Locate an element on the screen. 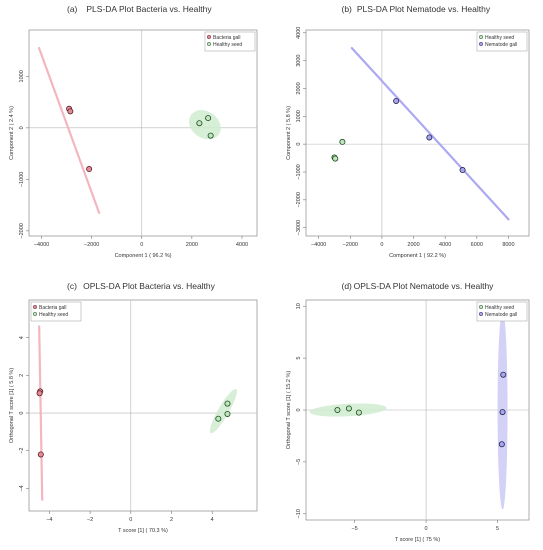 The width and height of the screenshot is (543, 550). x-axis-label: Component 1 ( 96.2 %) is located at coordinates (143, 256).